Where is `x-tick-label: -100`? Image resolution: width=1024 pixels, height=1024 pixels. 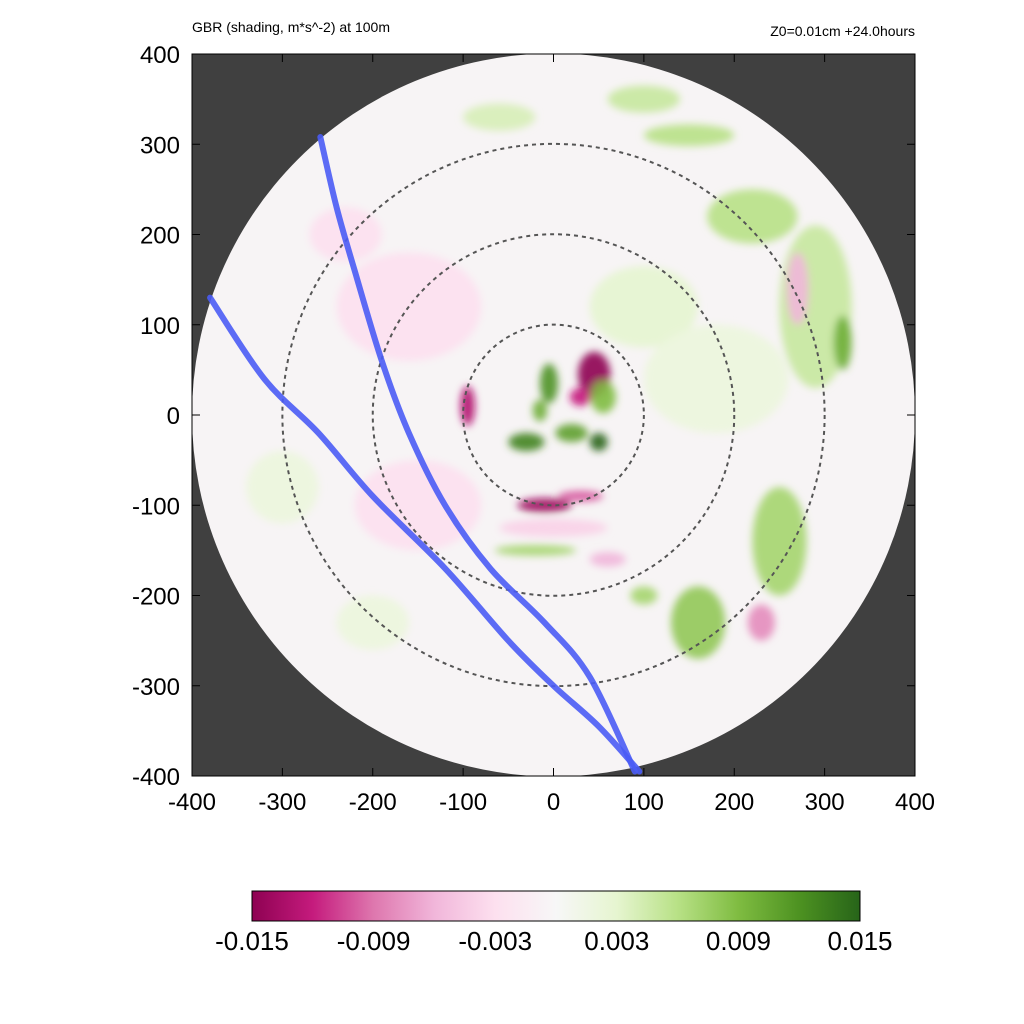
x-tick-label: -100 is located at coordinates (463, 802).